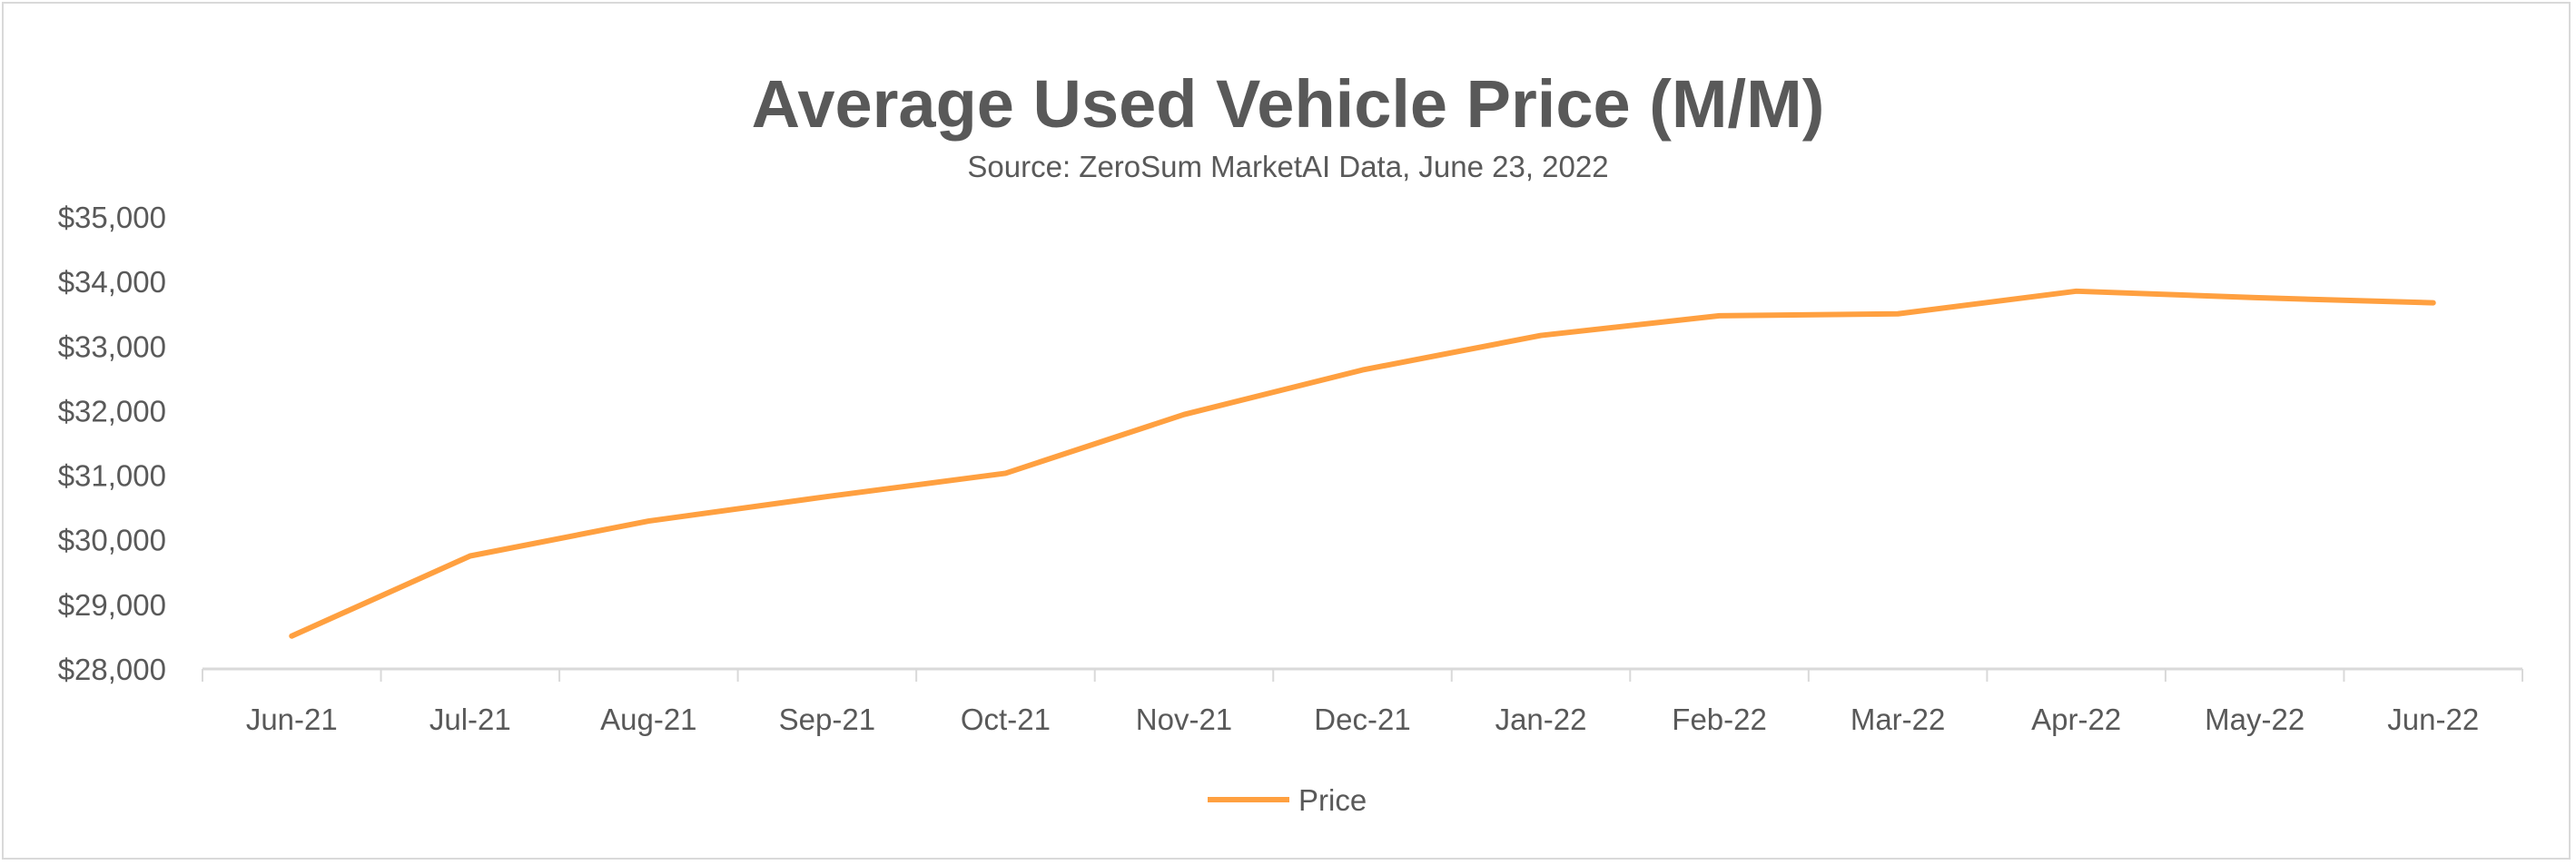  Describe the element at coordinates (1006, 719) in the screenshot. I see `x-tick-label: Oct-21` at that location.